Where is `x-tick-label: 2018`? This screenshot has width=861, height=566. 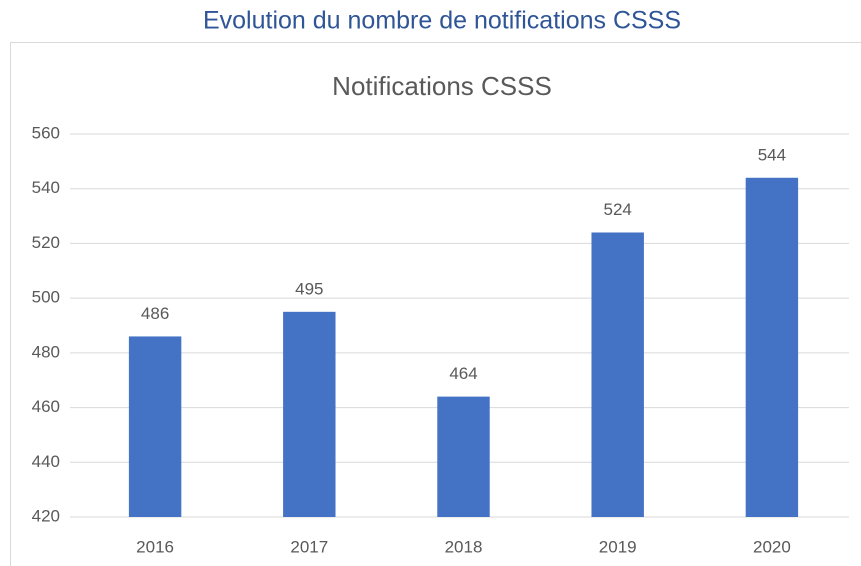 x-tick-label: 2018 is located at coordinates (464, 546).